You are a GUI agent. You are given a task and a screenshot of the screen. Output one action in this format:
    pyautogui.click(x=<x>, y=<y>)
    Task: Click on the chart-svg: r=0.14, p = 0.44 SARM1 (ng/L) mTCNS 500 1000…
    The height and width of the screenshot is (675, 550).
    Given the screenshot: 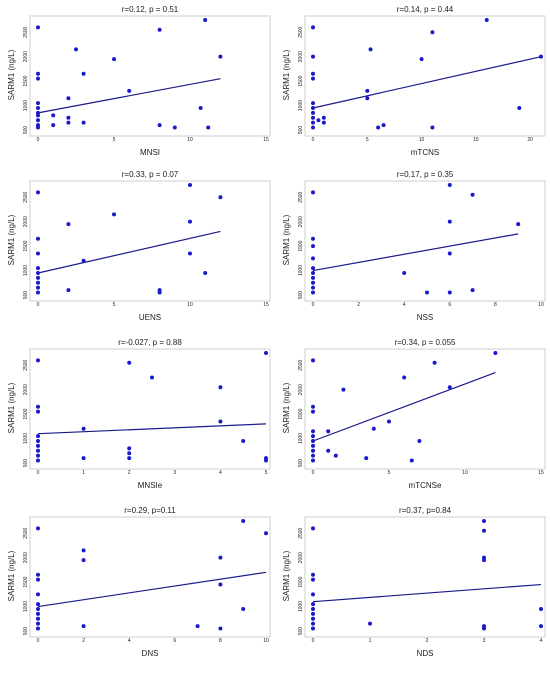 What is the action you would take?
    pyautogui.click(x=414, y=81)
    